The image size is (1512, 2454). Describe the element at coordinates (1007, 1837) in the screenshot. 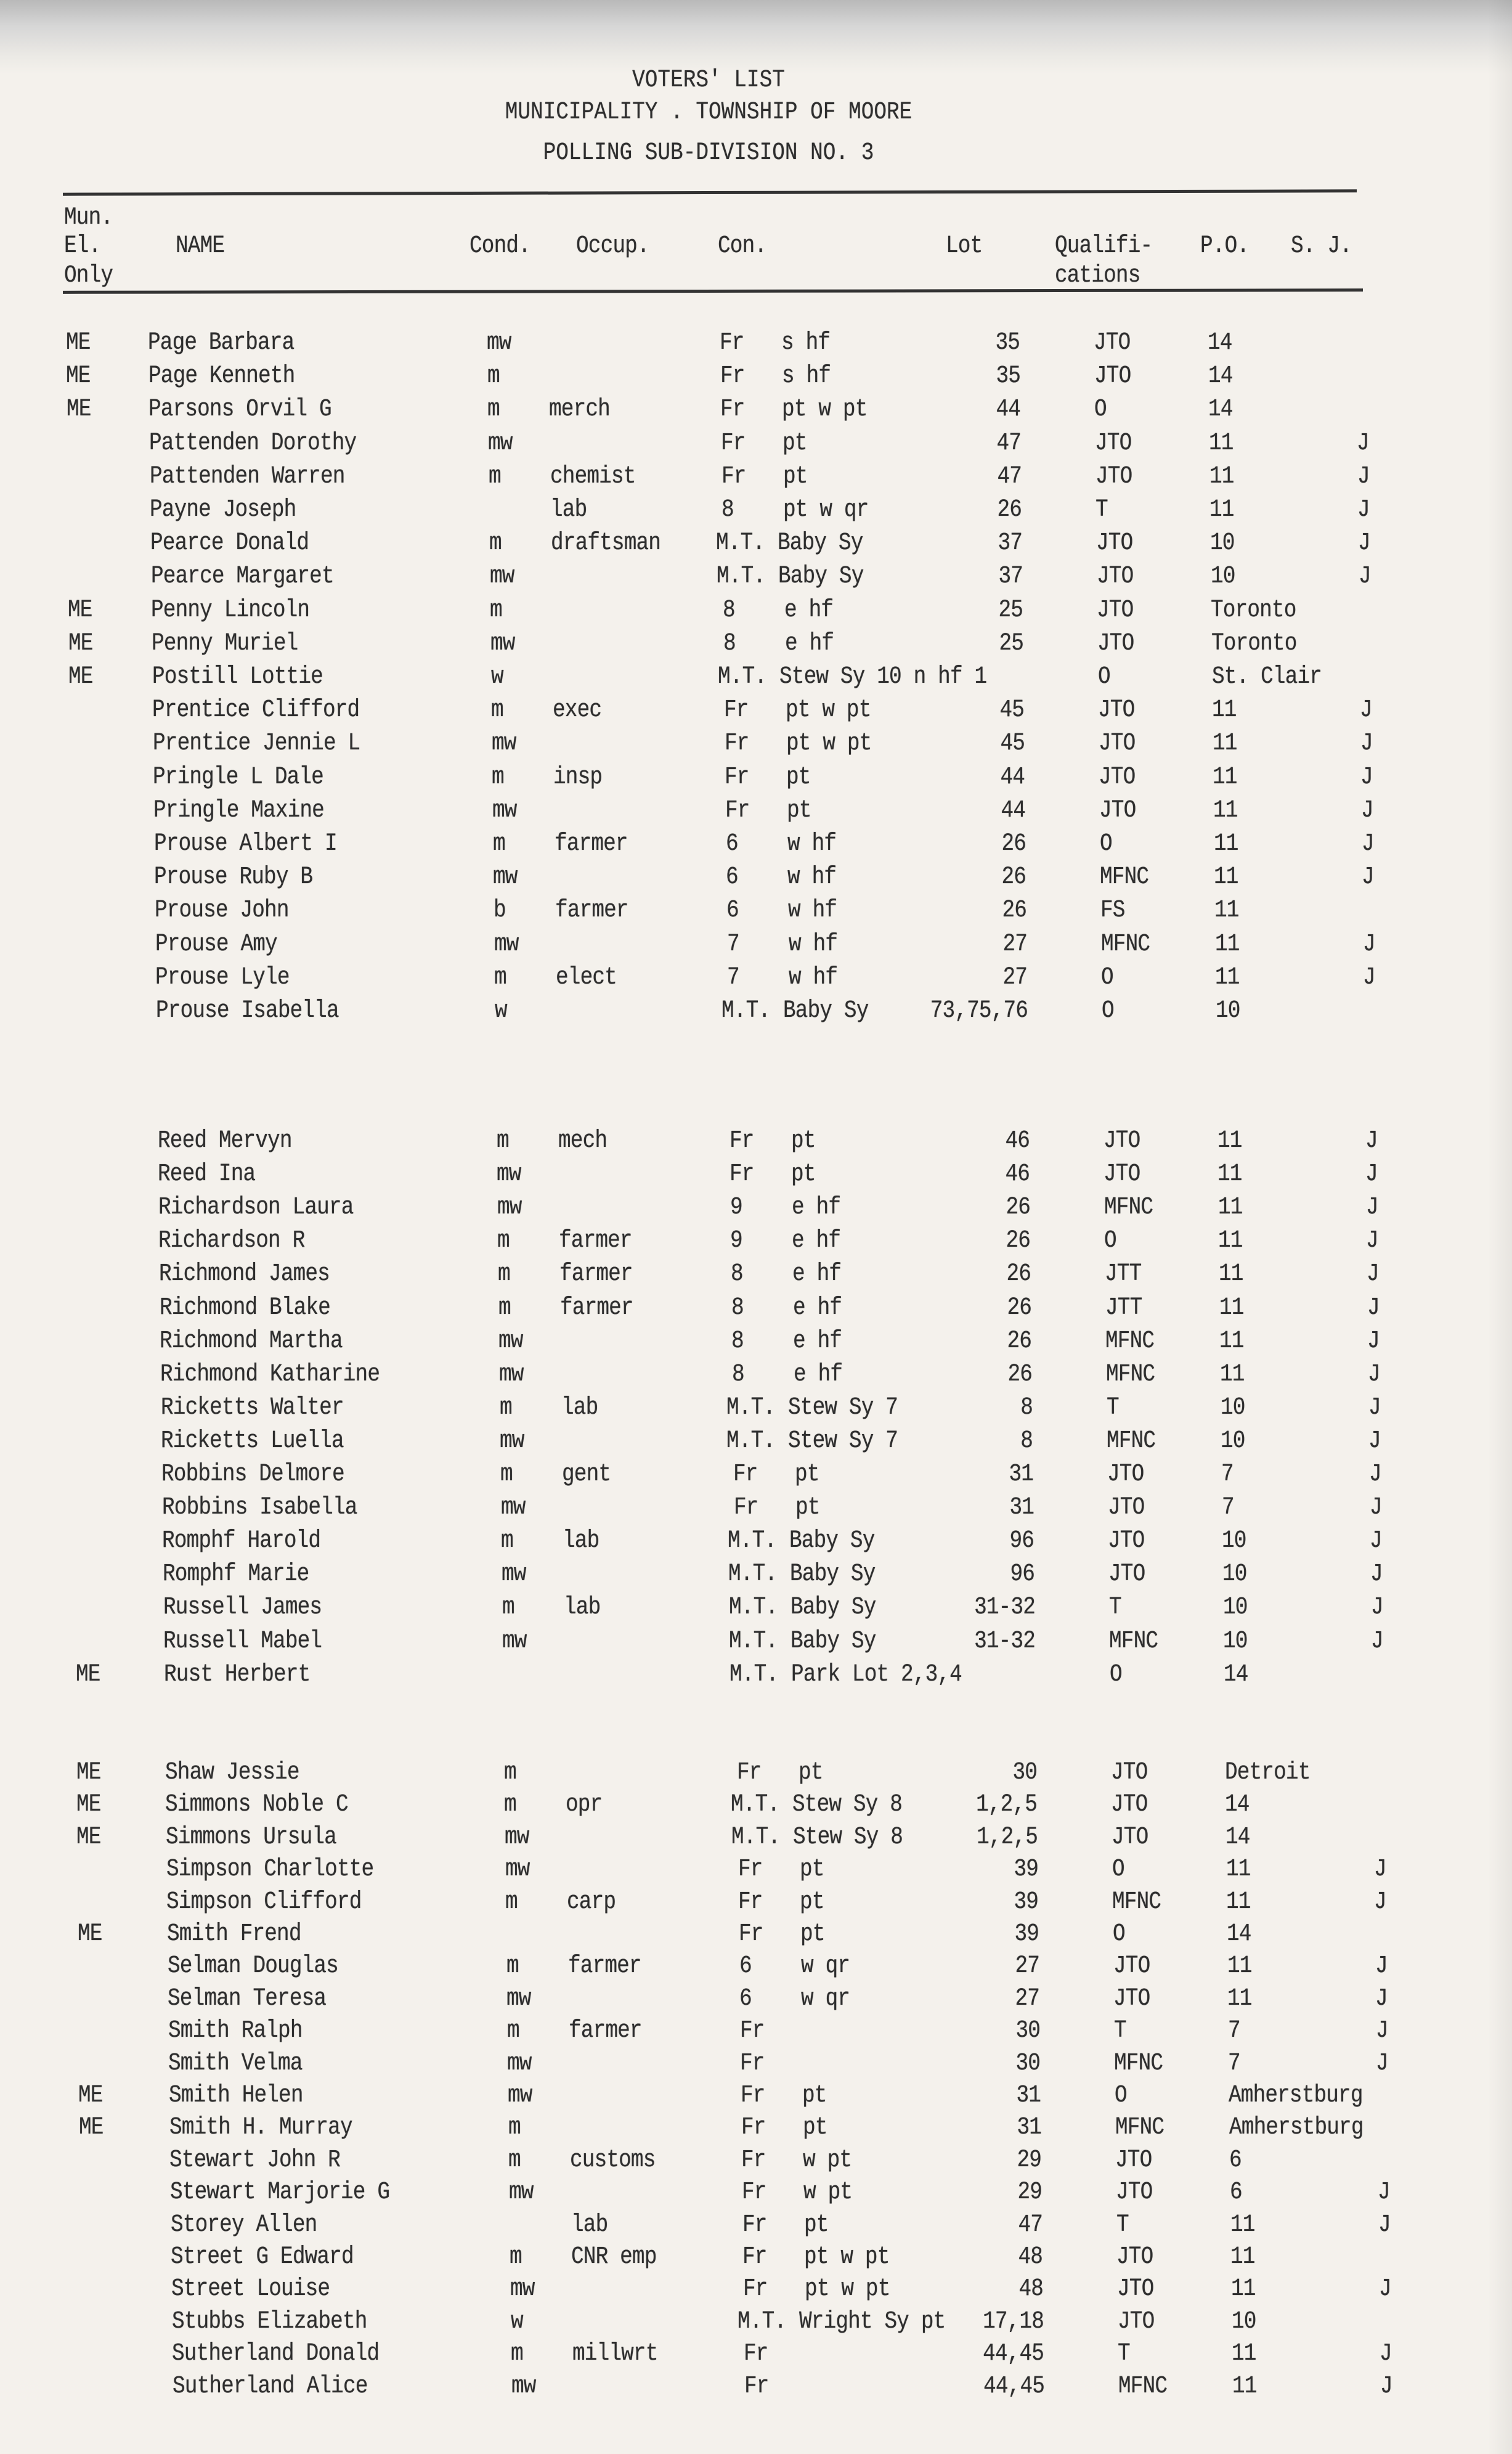

I see `voter-lot: 1,2,5` at that location.